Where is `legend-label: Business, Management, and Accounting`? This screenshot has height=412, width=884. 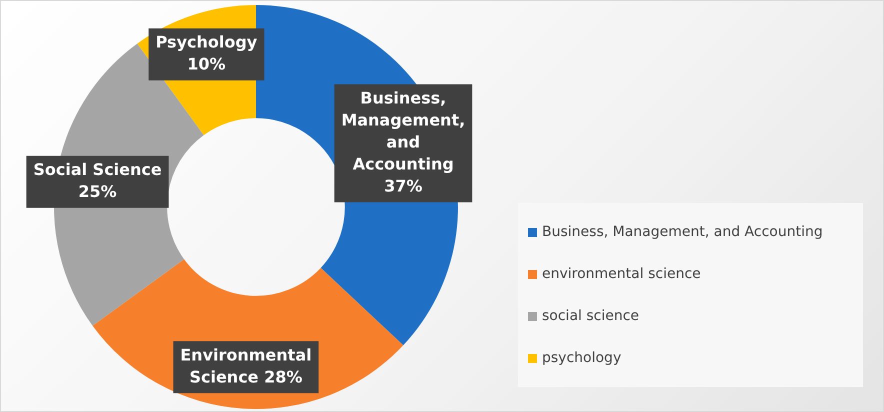 legend-label: Business, Management, and Accounting is located at coordinates (682, 232).